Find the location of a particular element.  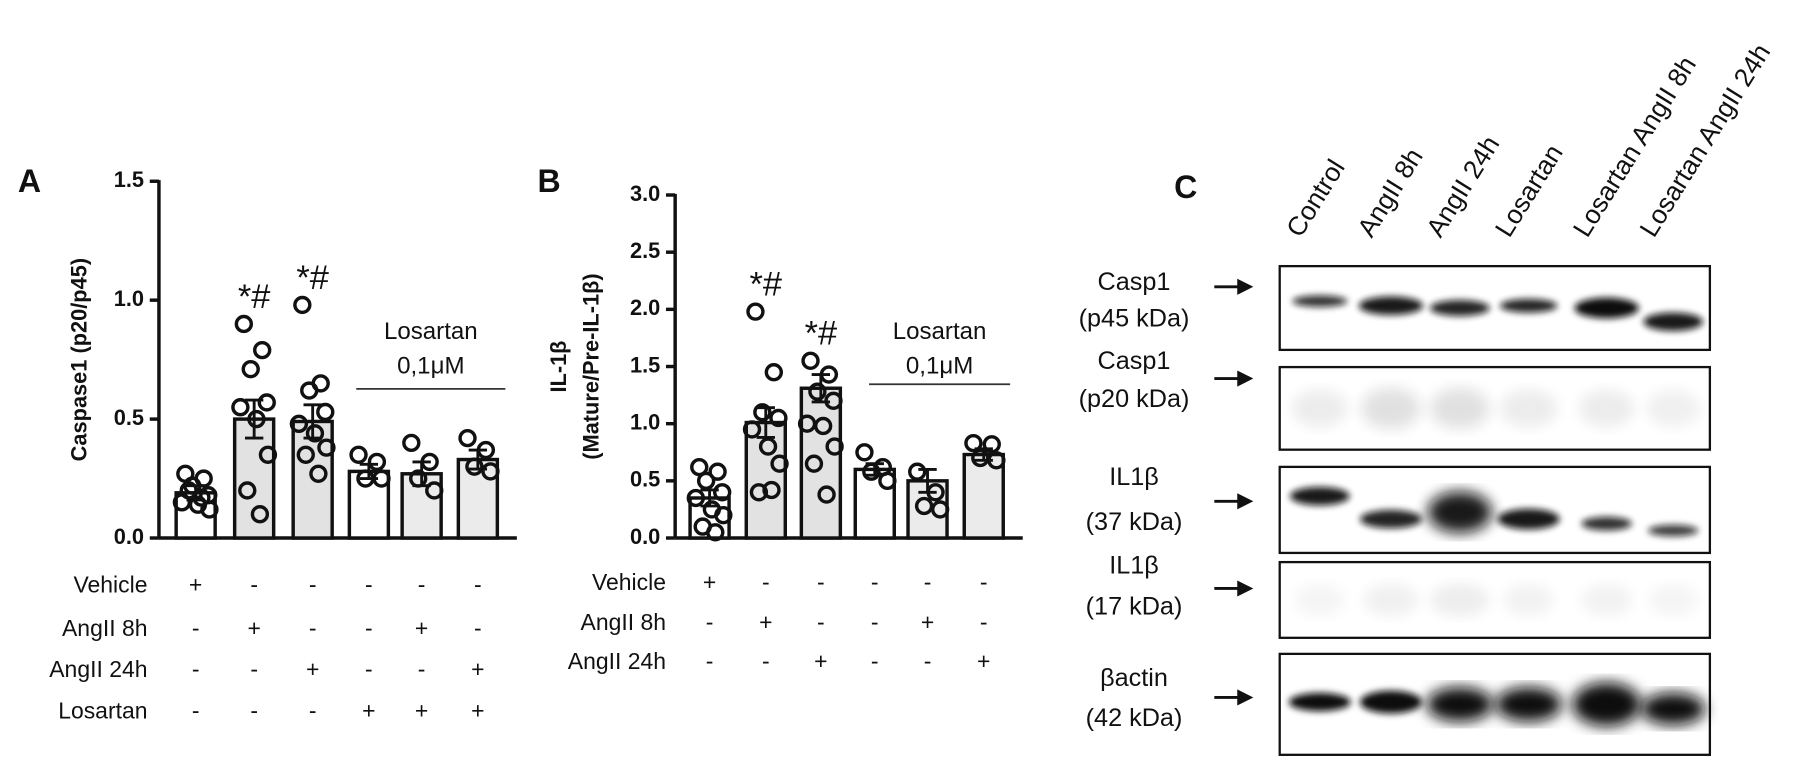

y-axis-title: IL-1β is located at coordinates (558, 366).